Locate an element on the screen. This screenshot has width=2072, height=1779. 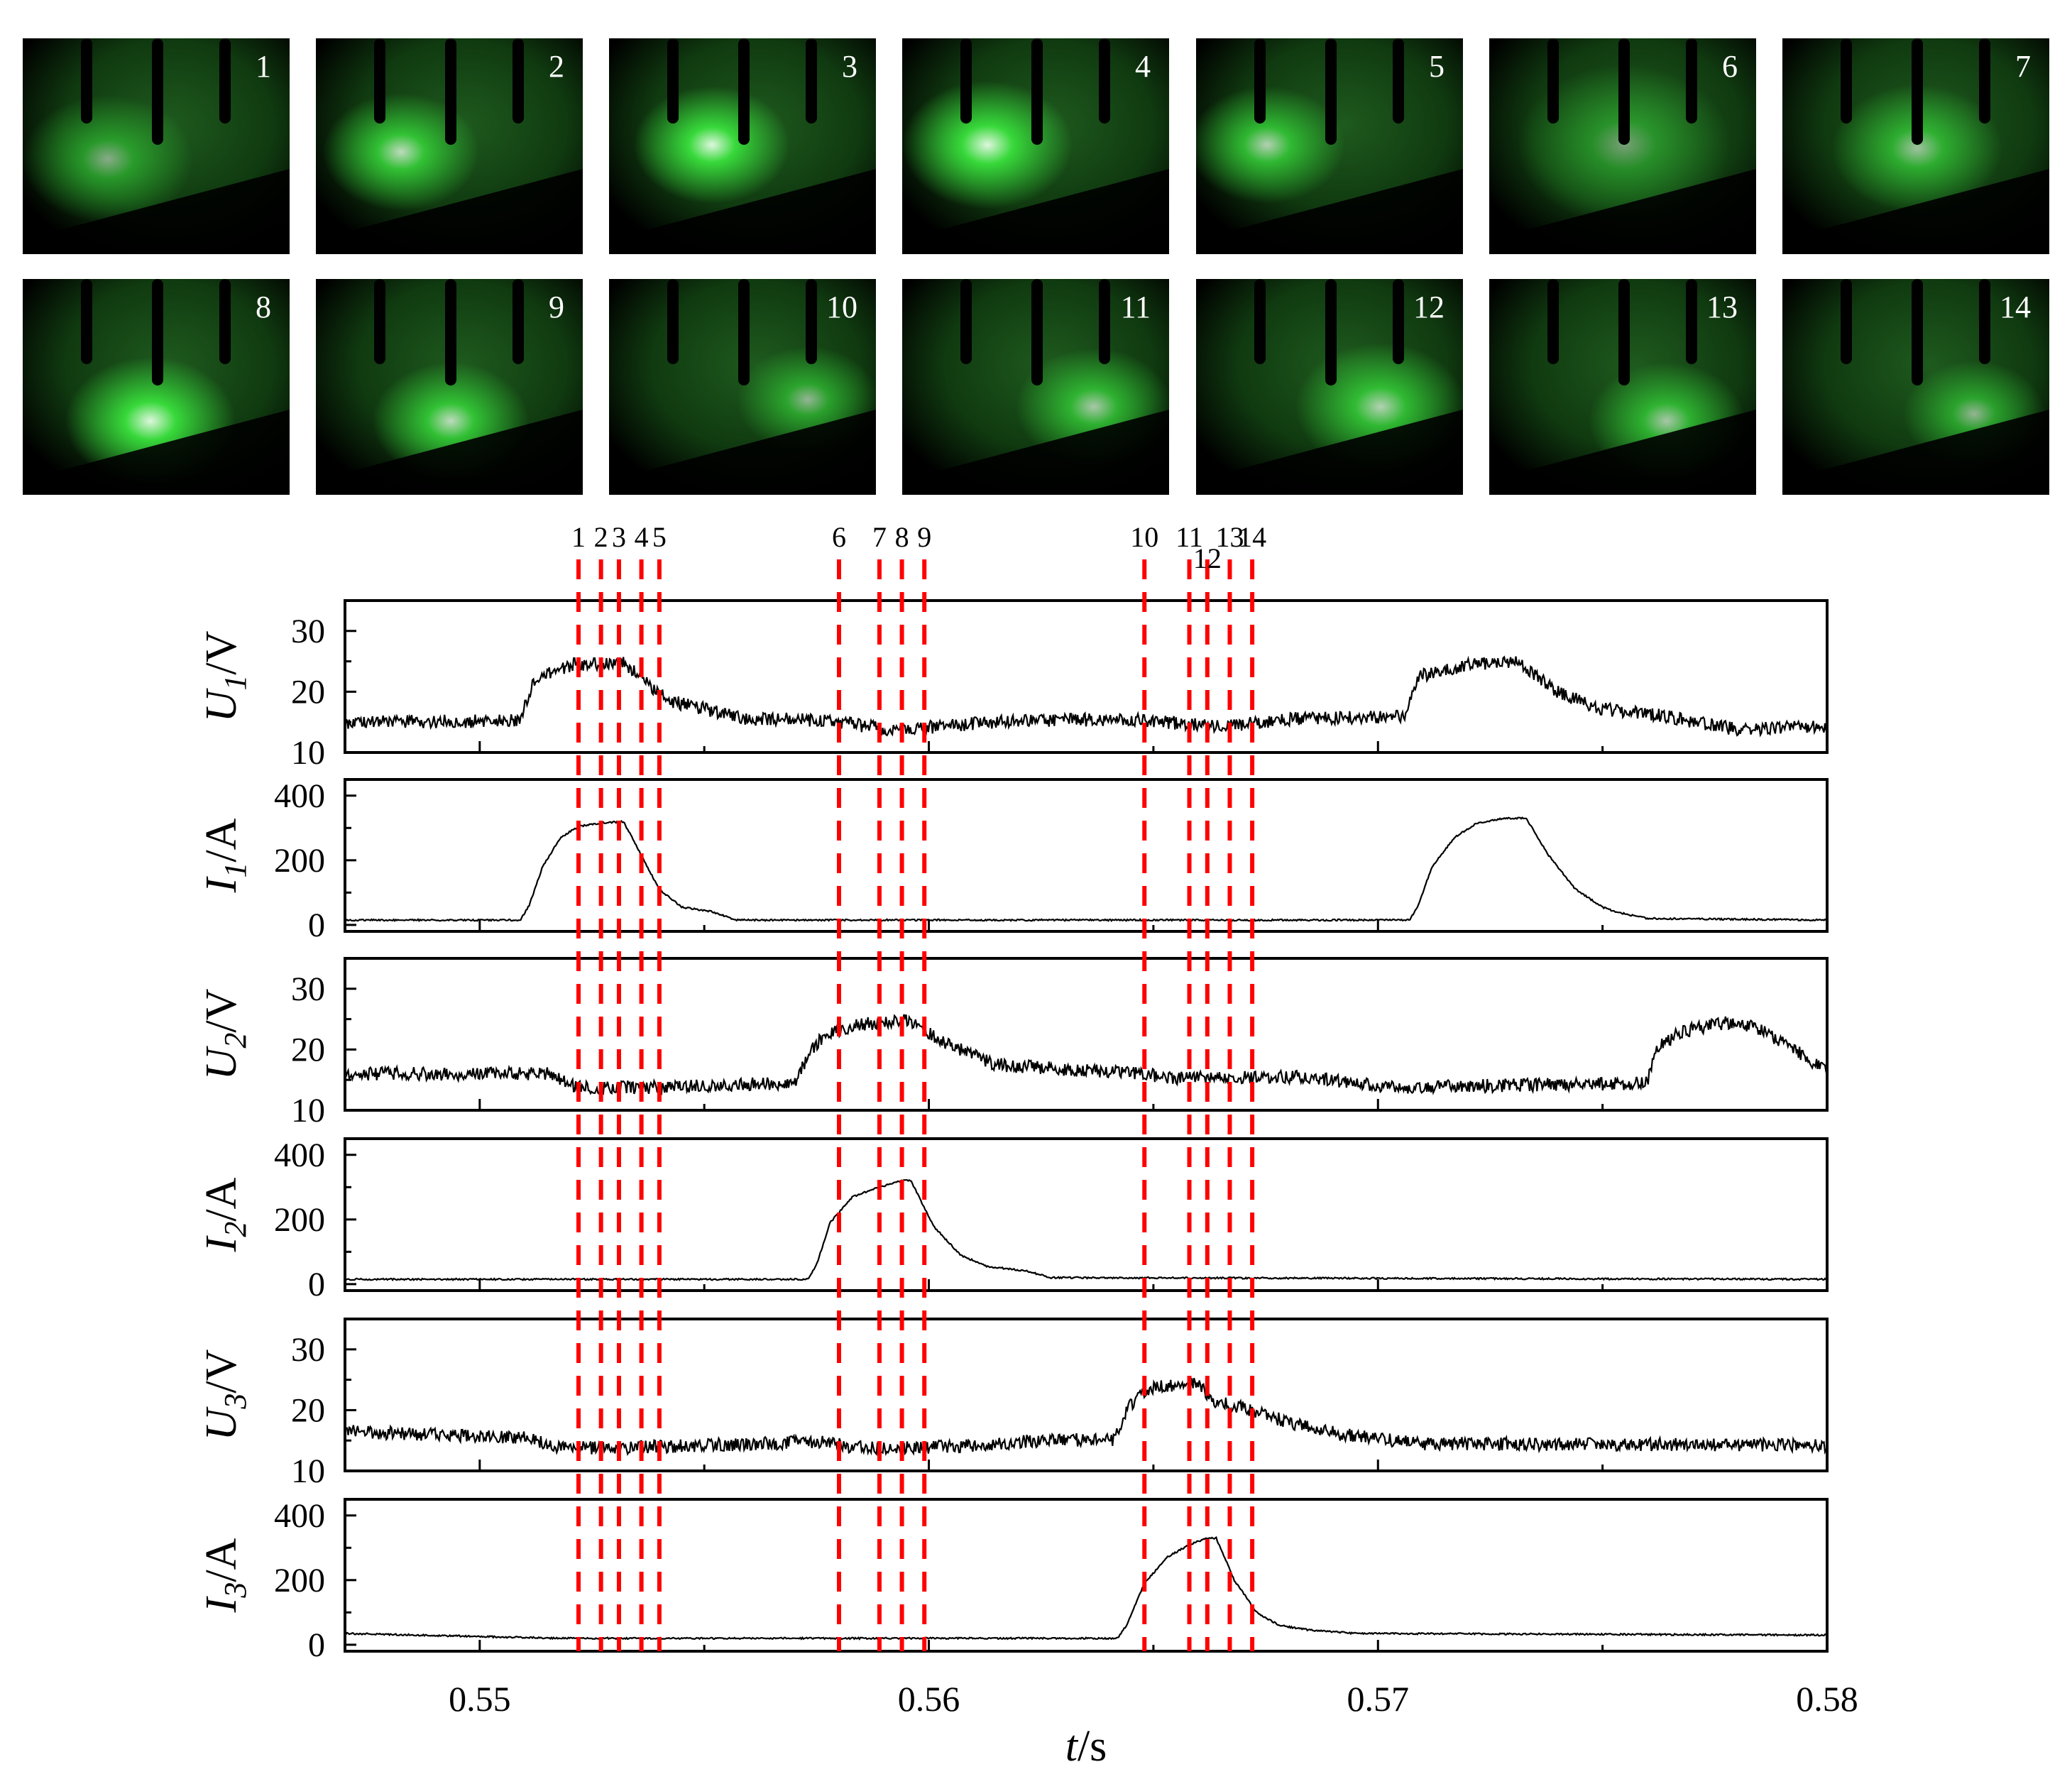
camera-frame-4: 4 is located at coordinates (1035, 146).